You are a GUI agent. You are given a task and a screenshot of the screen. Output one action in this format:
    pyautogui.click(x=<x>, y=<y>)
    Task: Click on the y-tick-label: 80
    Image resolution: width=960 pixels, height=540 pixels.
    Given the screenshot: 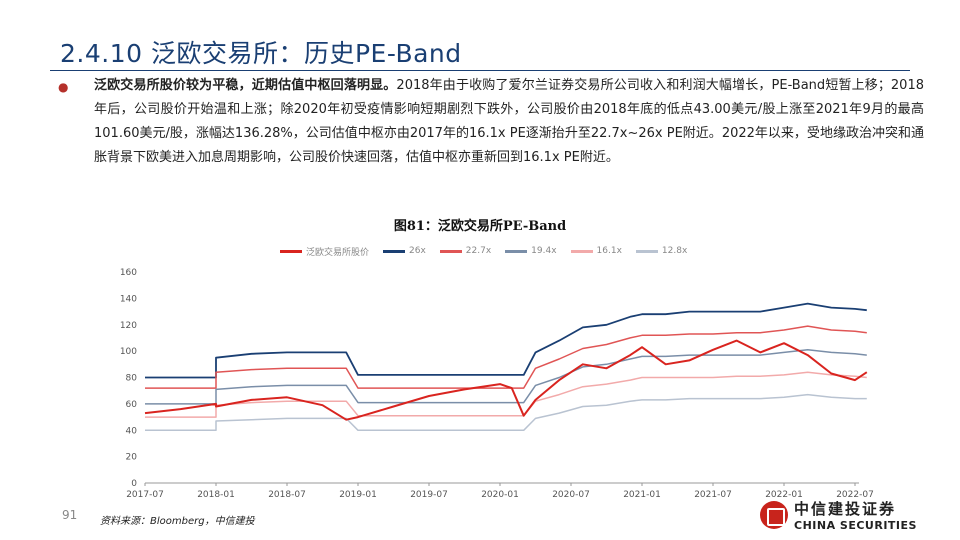 What is the action you would take?
    pyautogui.click(x=132, y=379)
    